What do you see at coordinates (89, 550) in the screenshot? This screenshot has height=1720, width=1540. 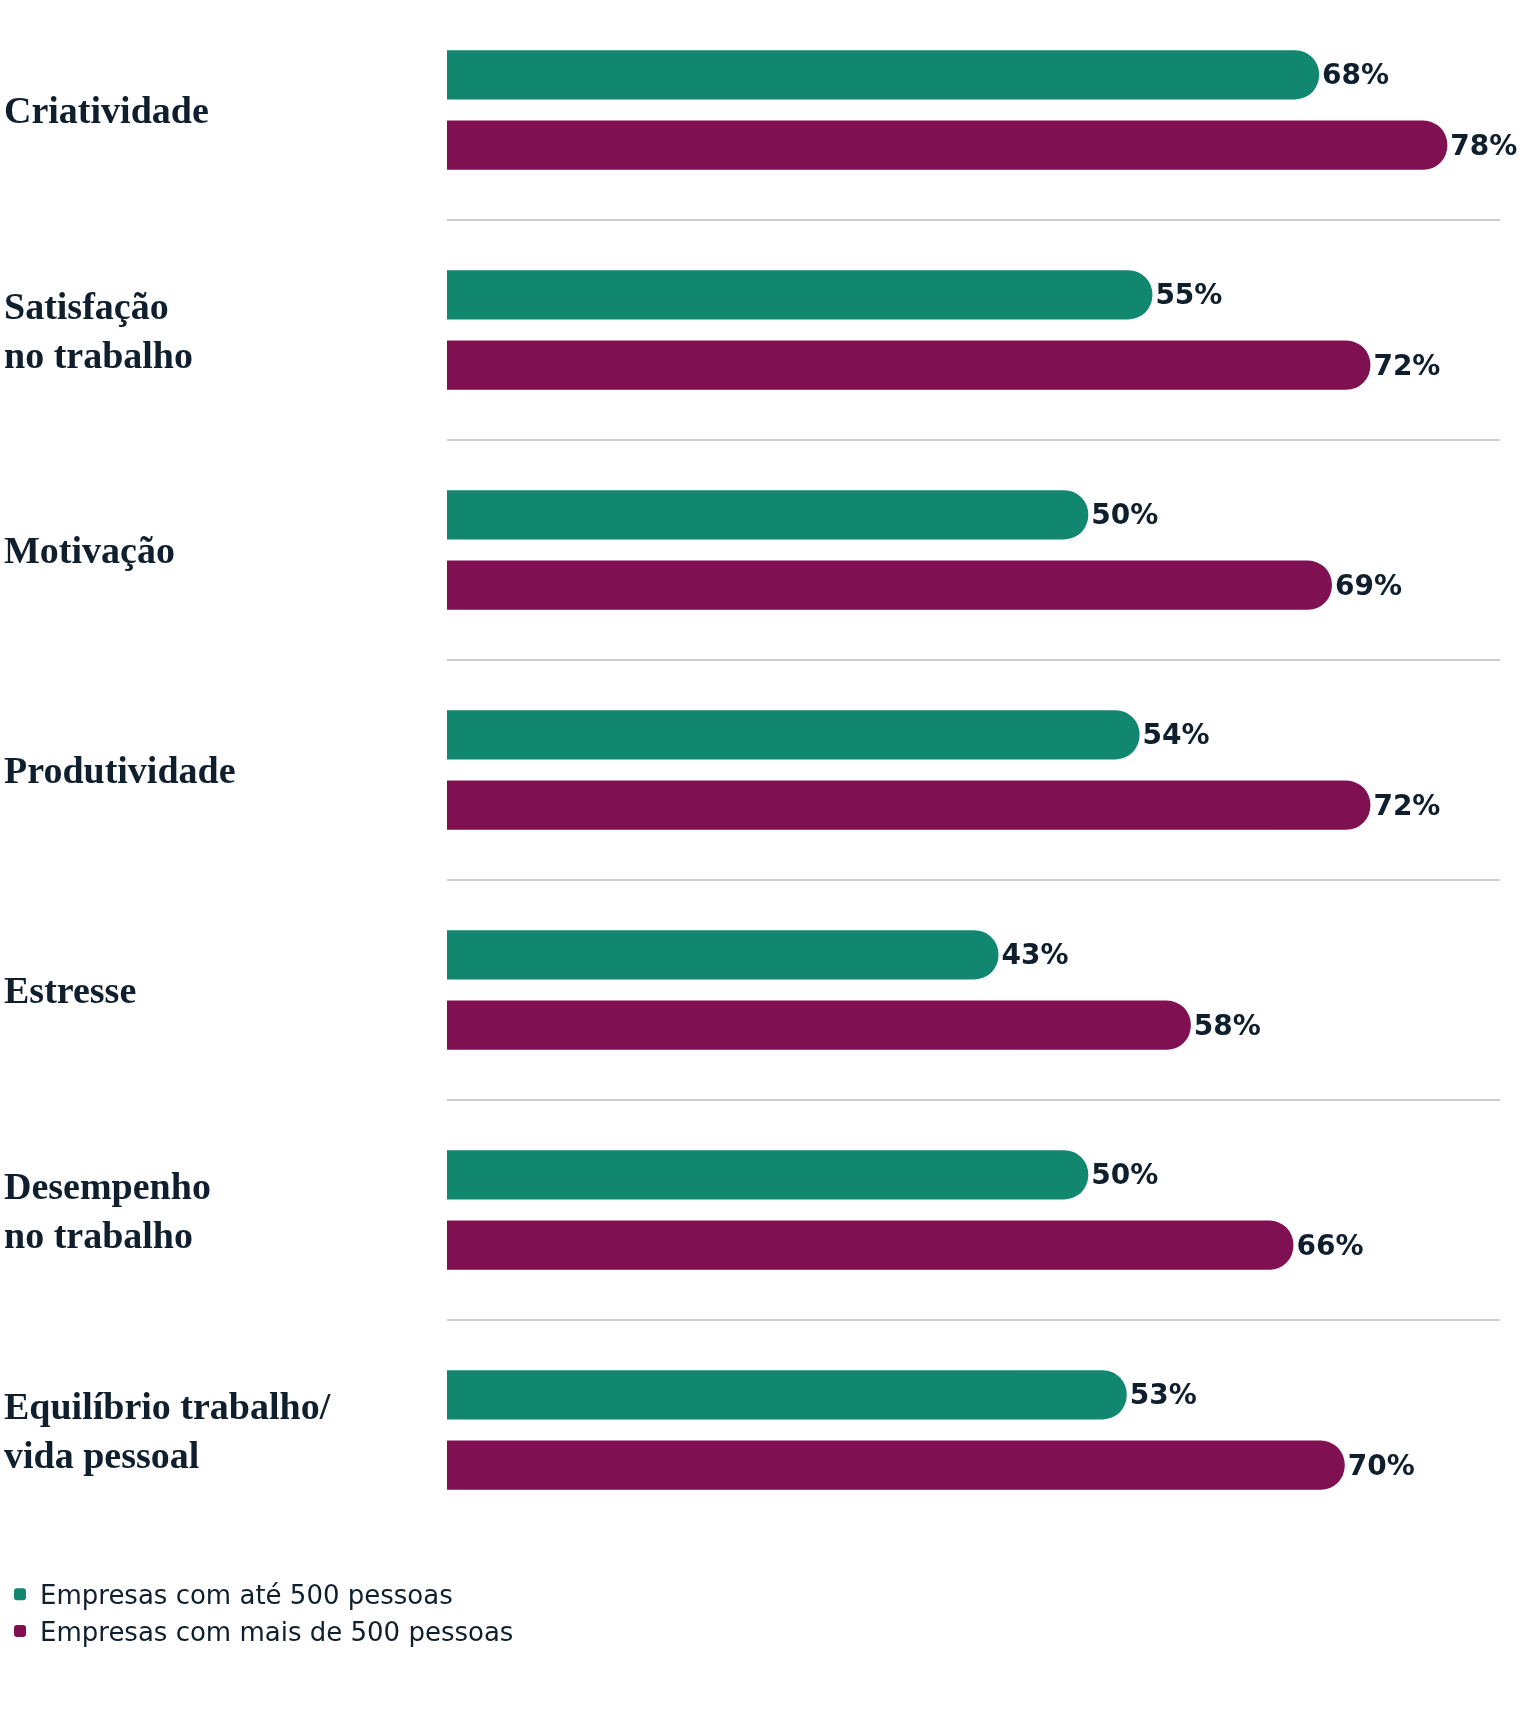 I see `y-tick-label: Motivação` at bounding box center [89, 550].